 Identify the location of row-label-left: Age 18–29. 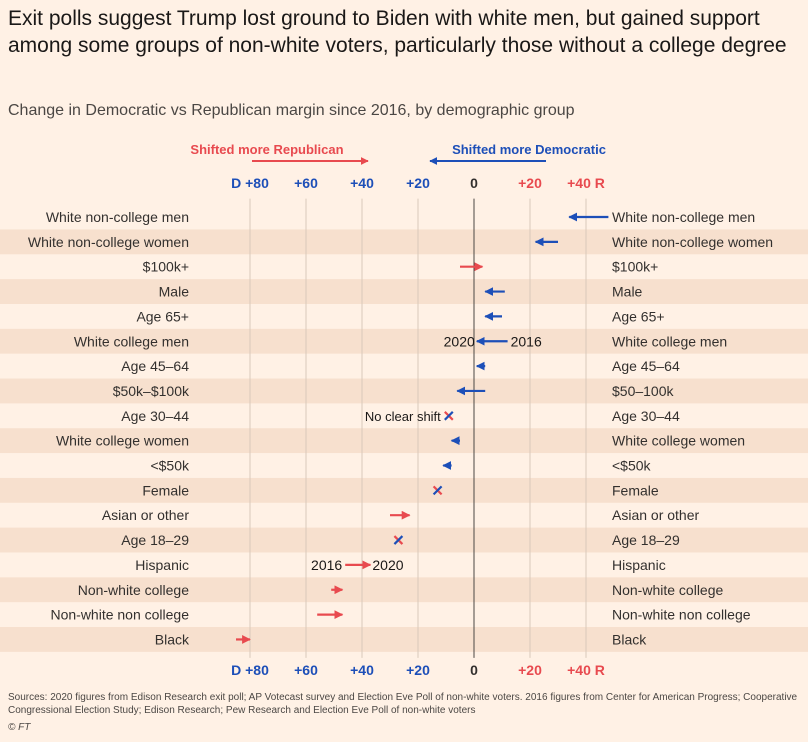
(155, 540).